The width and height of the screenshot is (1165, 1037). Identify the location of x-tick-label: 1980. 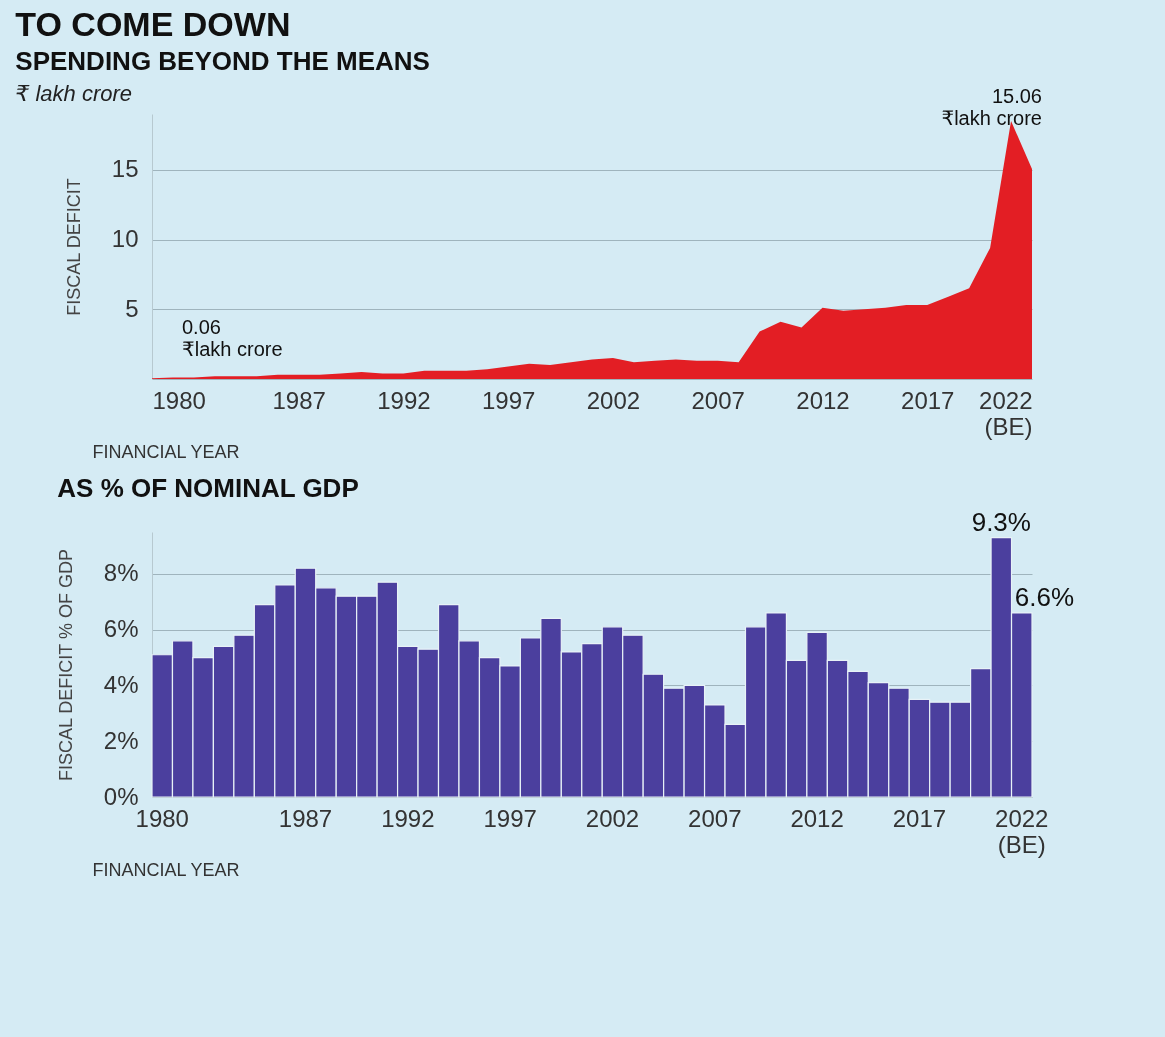
(179, 400).